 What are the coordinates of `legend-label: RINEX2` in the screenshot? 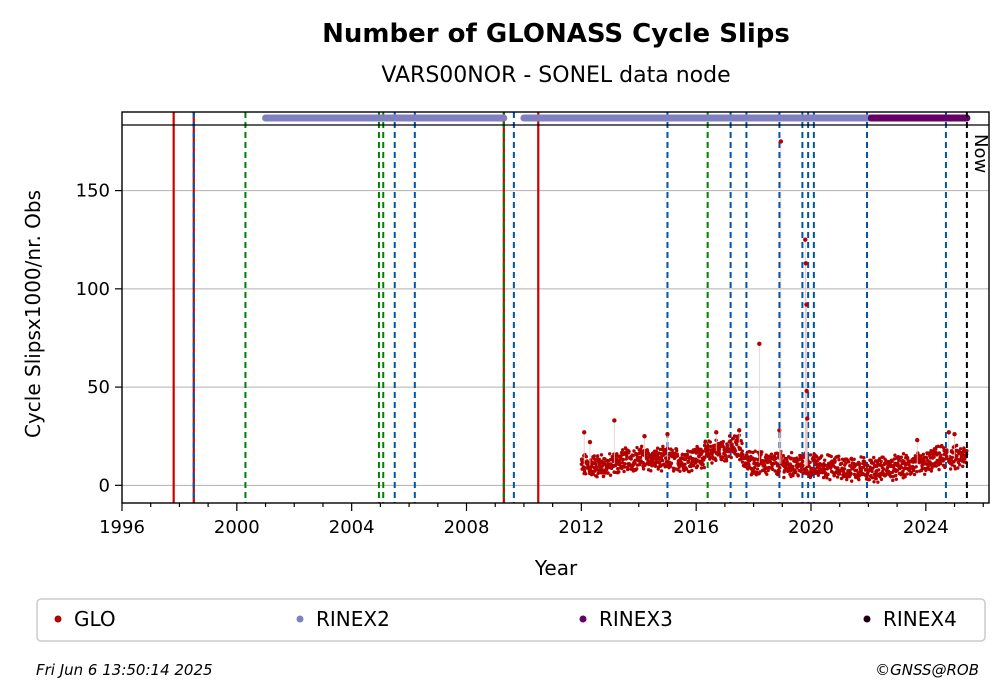 It's located at (353, 619).